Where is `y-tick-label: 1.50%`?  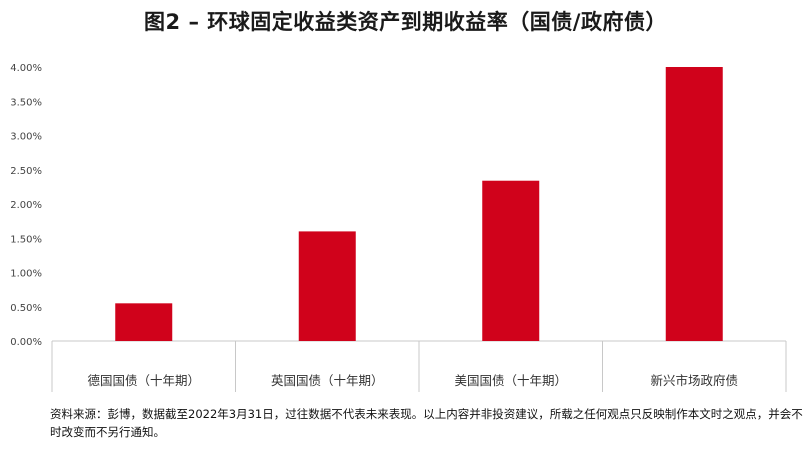
y-tick-label: 1.50% is located at coordinates (26, 239).